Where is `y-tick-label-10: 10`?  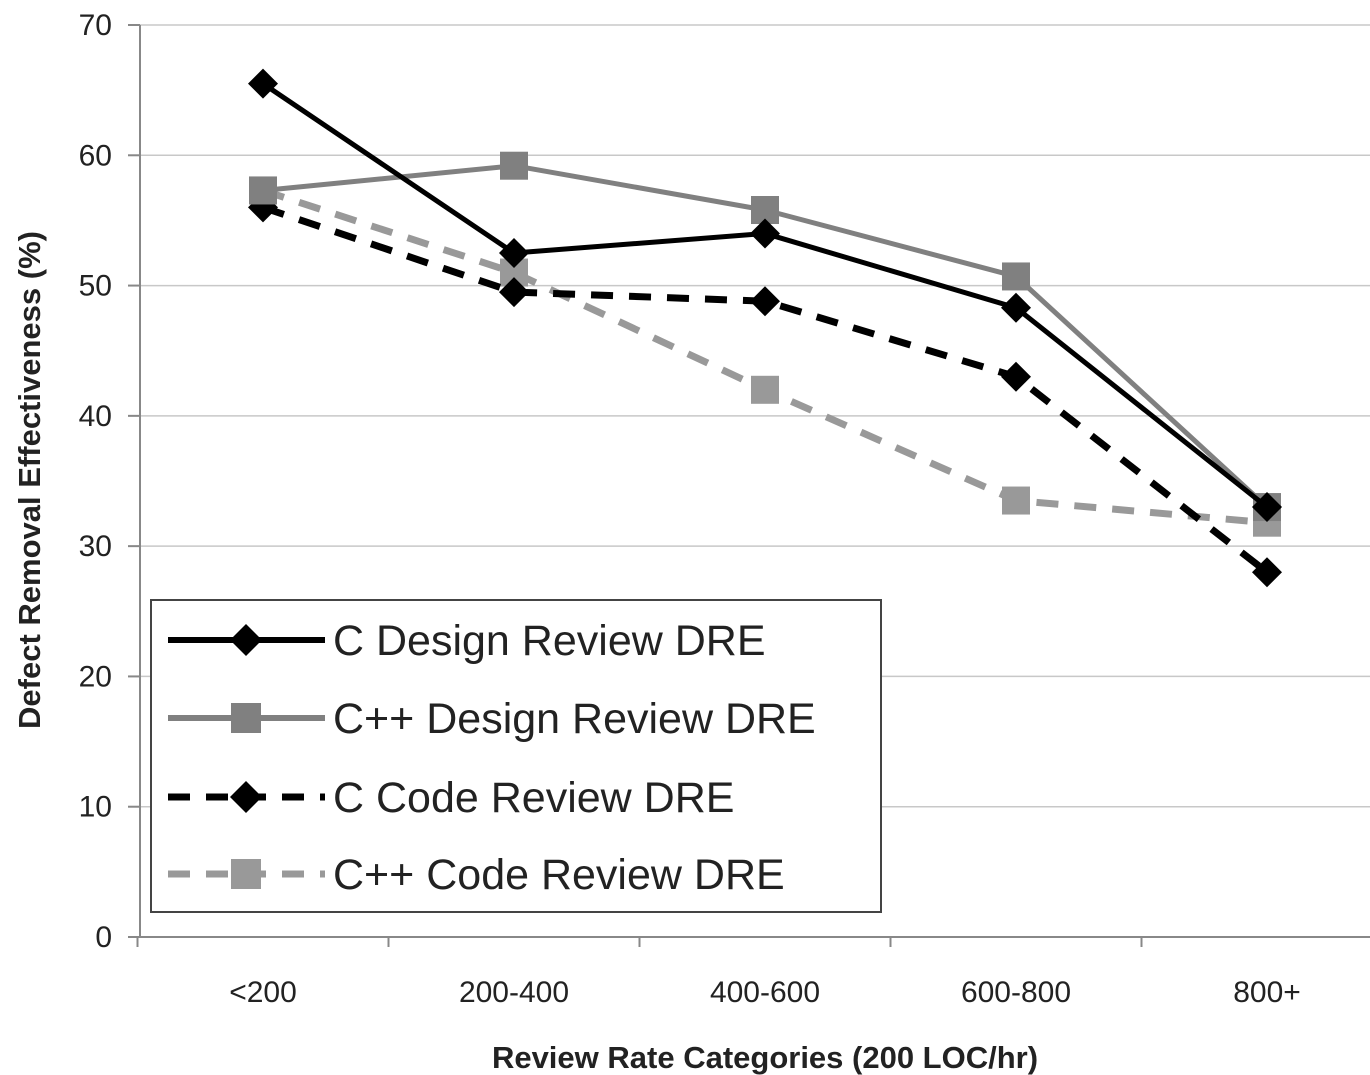 y-tick-label-10: 10 is located at coordinates (95, 807).